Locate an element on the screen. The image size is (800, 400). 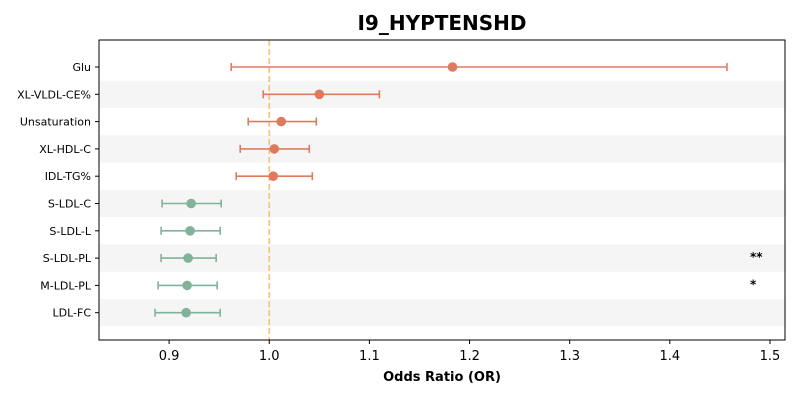
significance-markers: *** is located at coordinates (756, 270).